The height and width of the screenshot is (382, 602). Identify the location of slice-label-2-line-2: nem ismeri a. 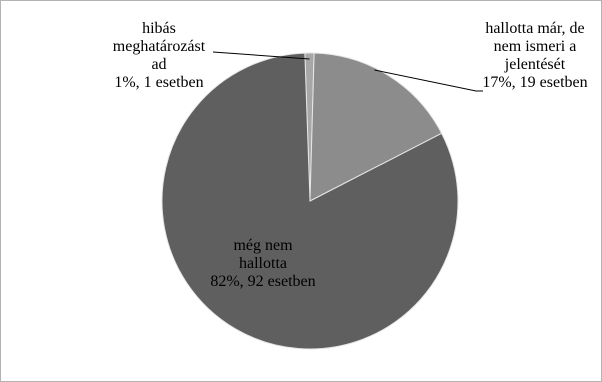
(535, 46).